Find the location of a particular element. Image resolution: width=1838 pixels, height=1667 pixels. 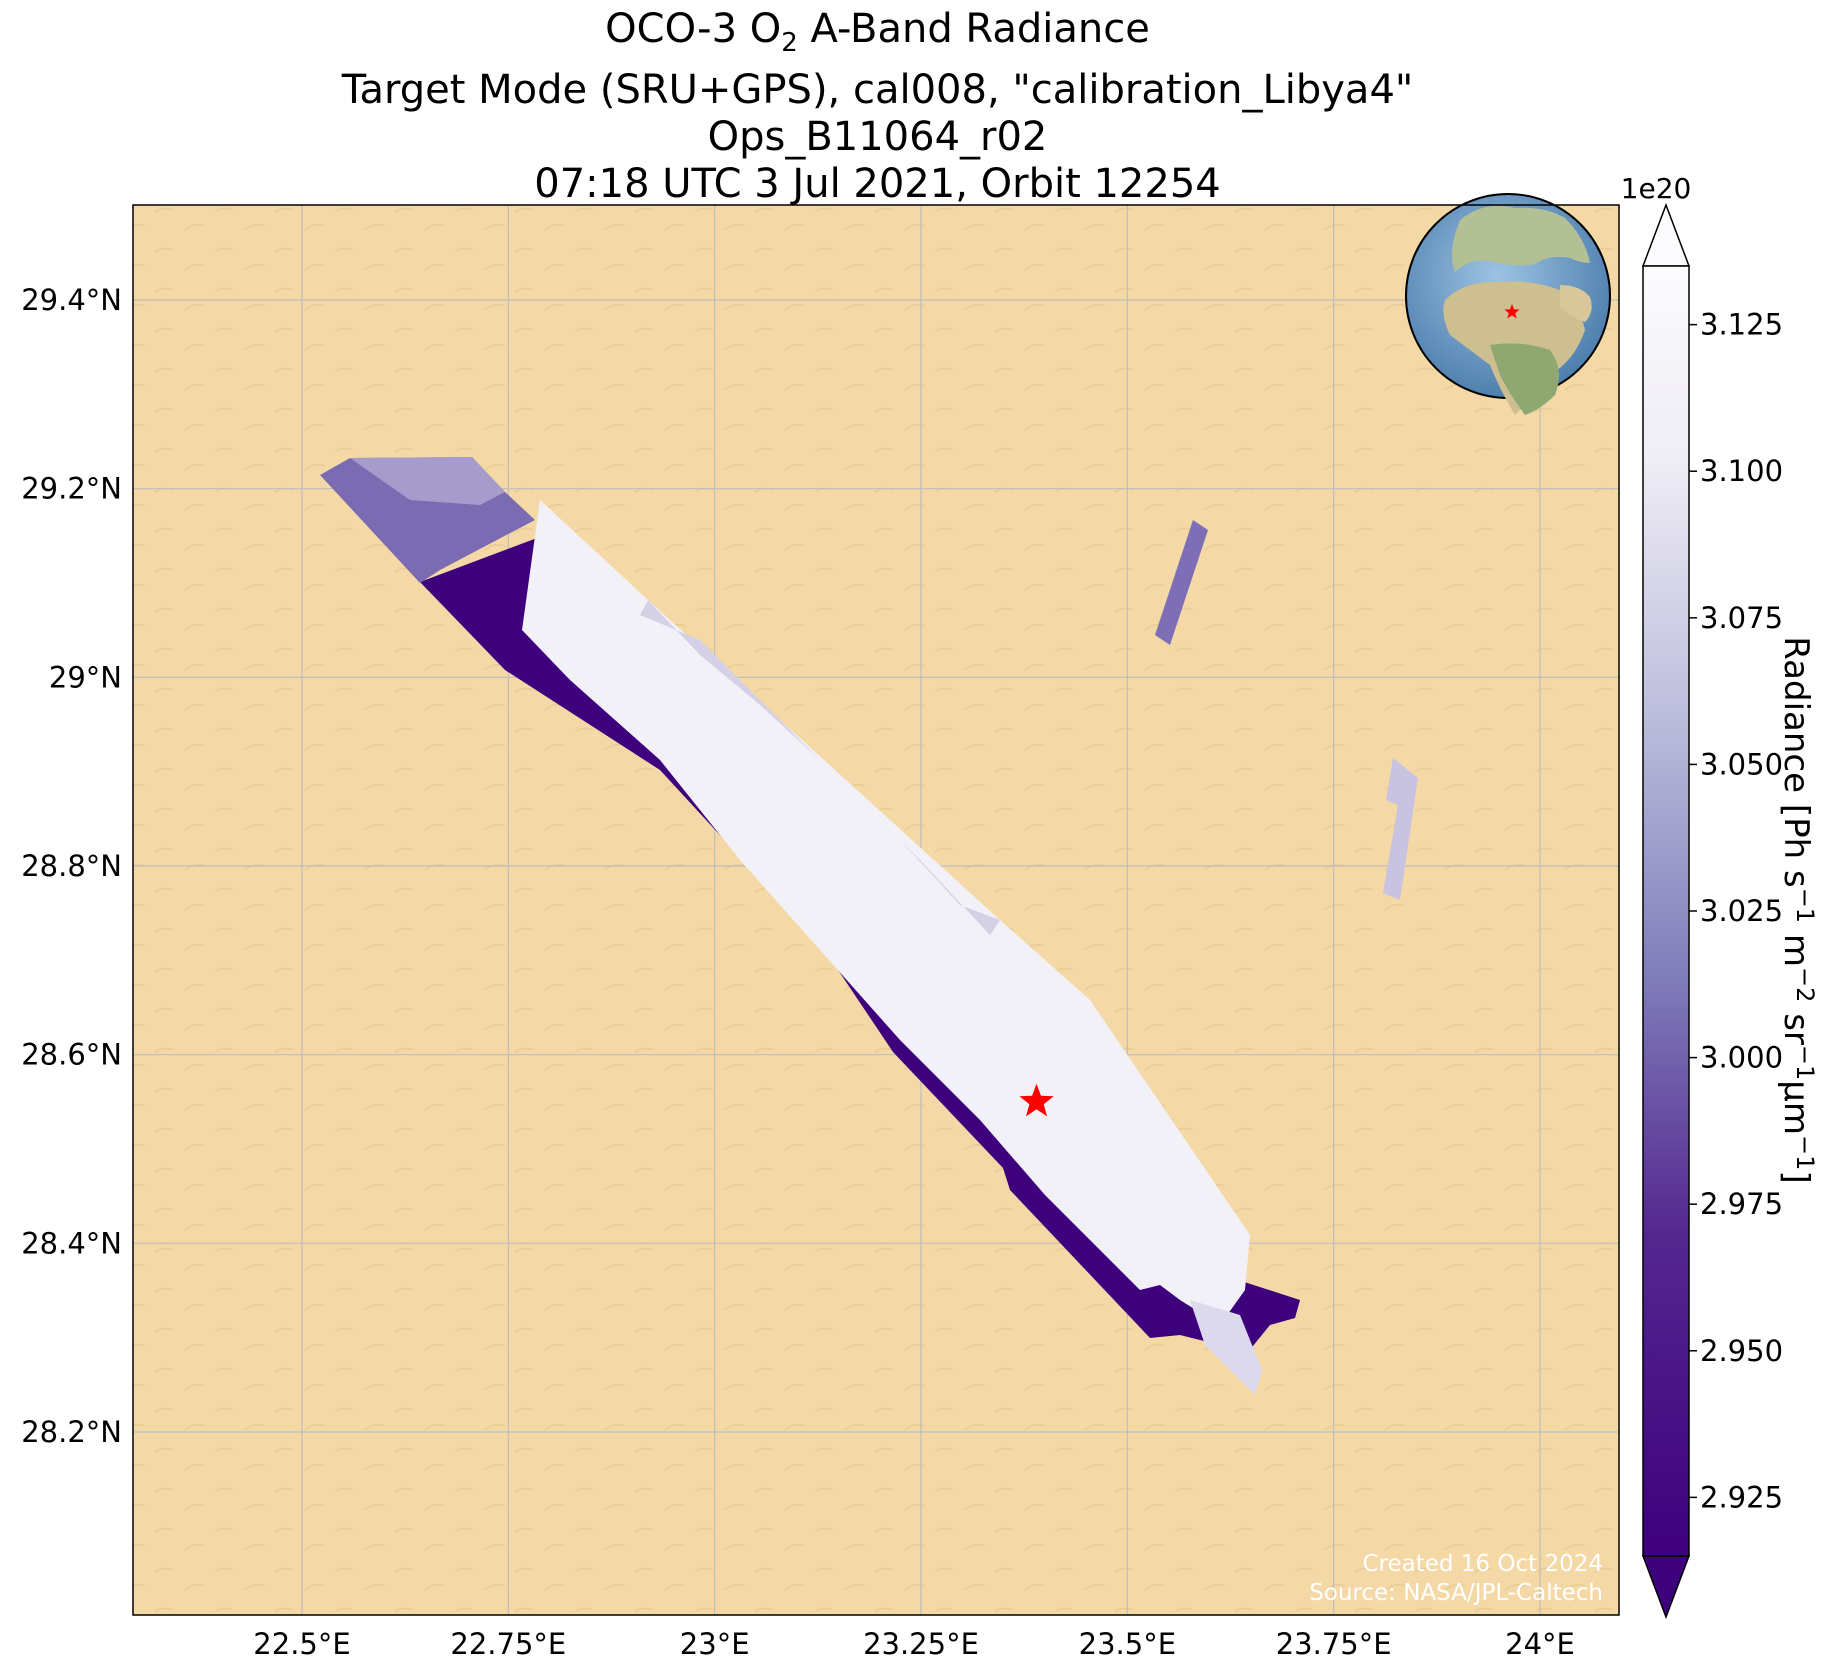

colorbar-label: Radiance [Ph s−1 m−2 sr−1μm−1] is located at coordinates (1797, 909).